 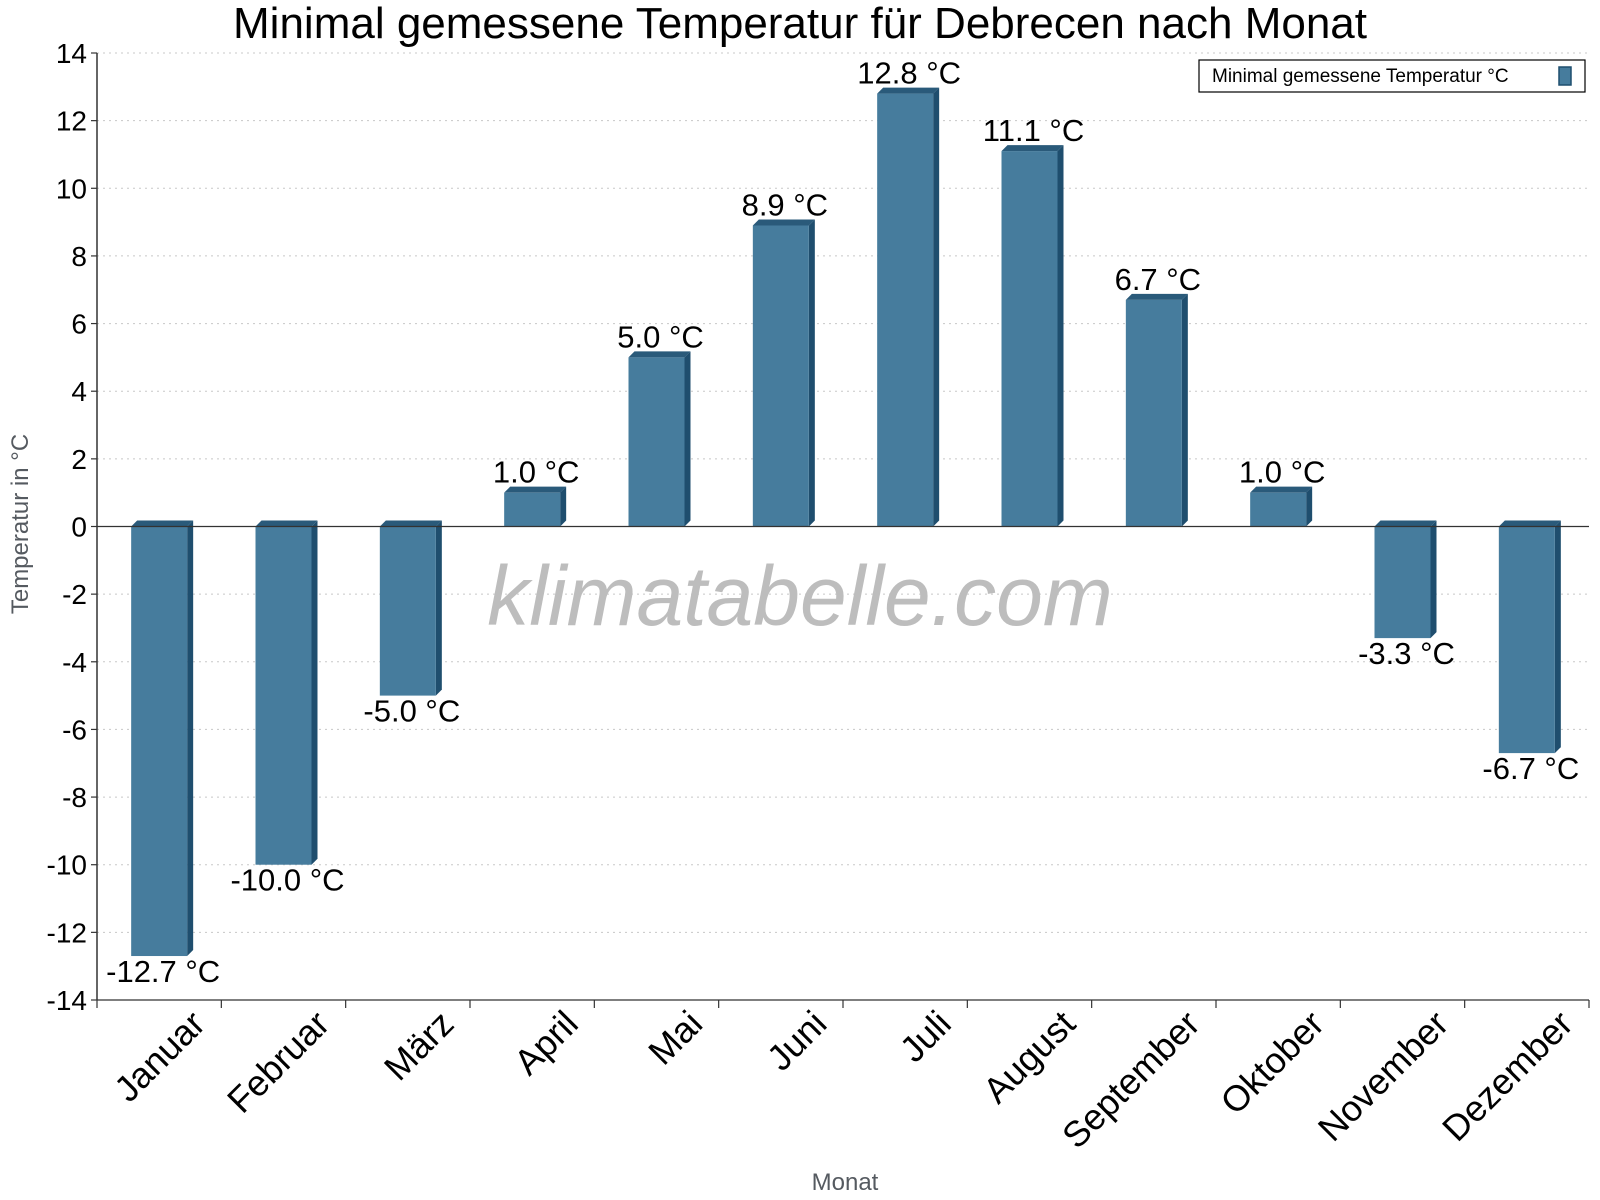 I want to click on y-tick-label: 4, so click(x=79, y=391).